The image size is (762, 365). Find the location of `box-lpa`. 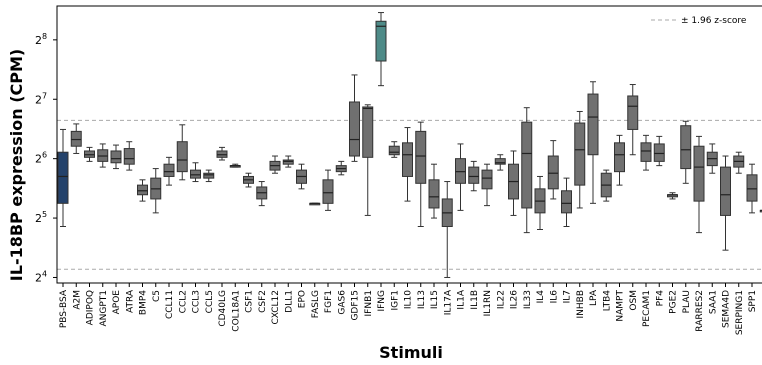

box-lpa is located at coordinates (593, 142).